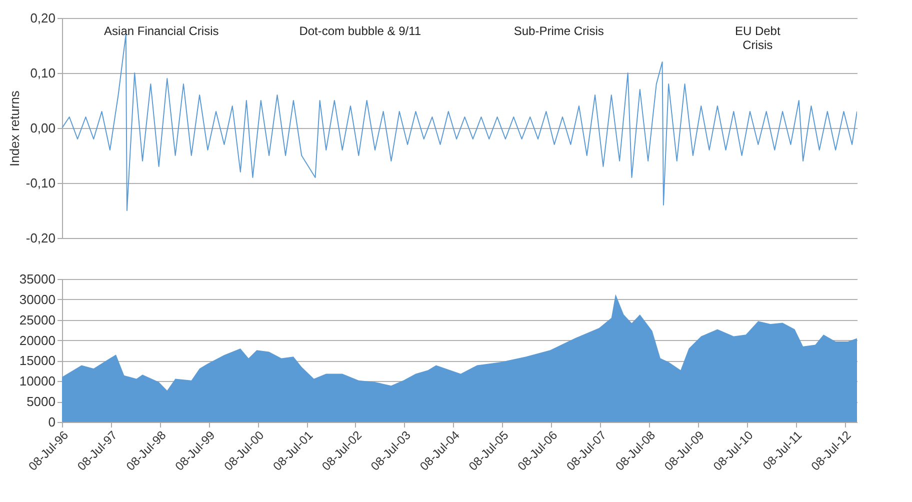 Image resolution: width=912 pixels, height=502 pixels. Describe the element at coordinates (37, 320) in the screenshot. I see `y-tick-label: 25000` at that location.